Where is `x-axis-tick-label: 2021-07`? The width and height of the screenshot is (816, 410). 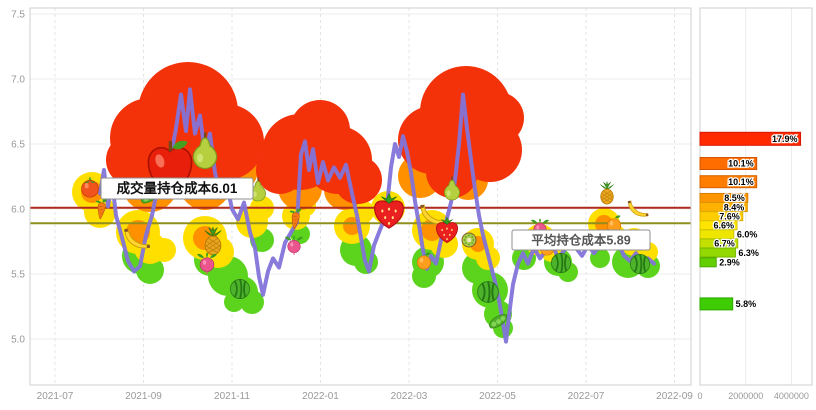
x-axis-tick-label: 2021-07 is located at coordinates (55, 396).